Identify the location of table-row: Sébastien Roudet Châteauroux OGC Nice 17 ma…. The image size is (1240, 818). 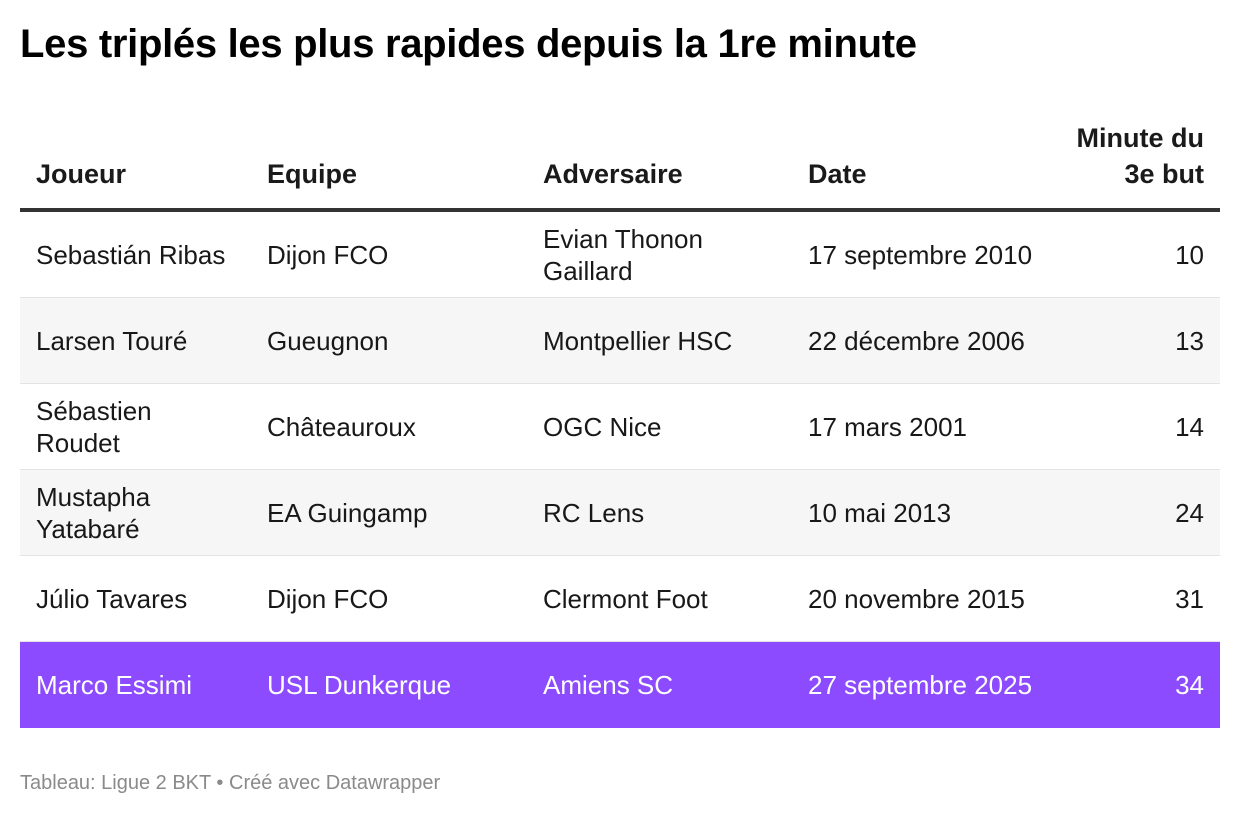
(620, 427).